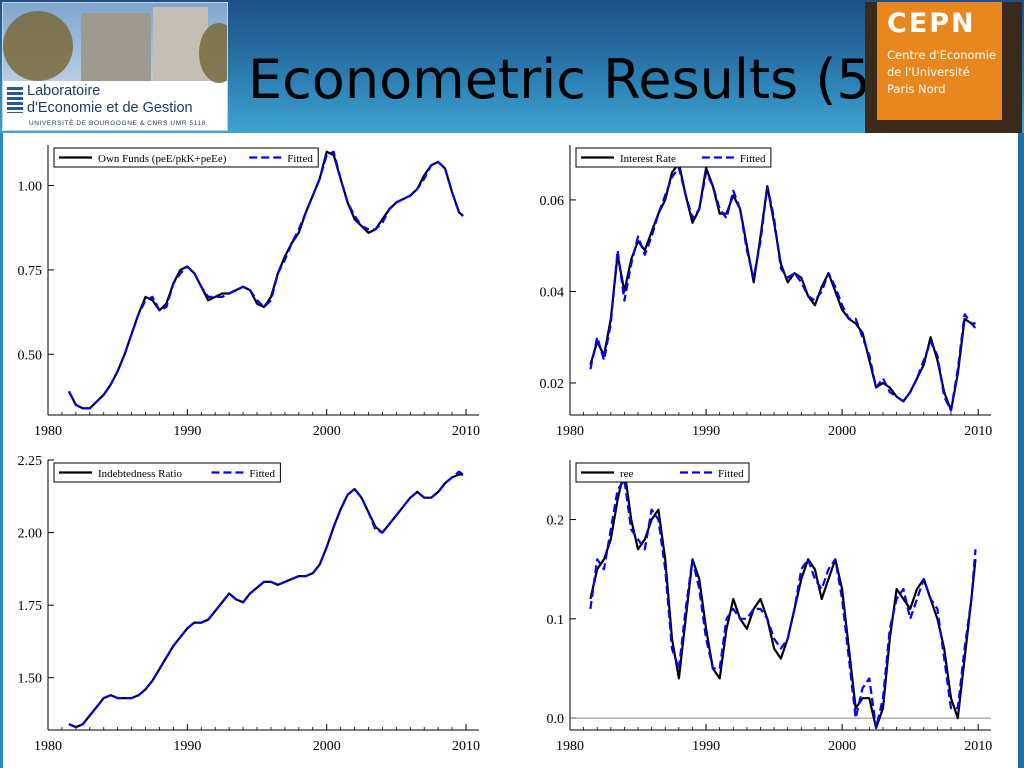 The height and width of the screenshot is (768, 1024). What do you see at coordinates (15, 100) in the screenshot?
I see `laboratory-mark-icon` at bounding box center [15, 100].